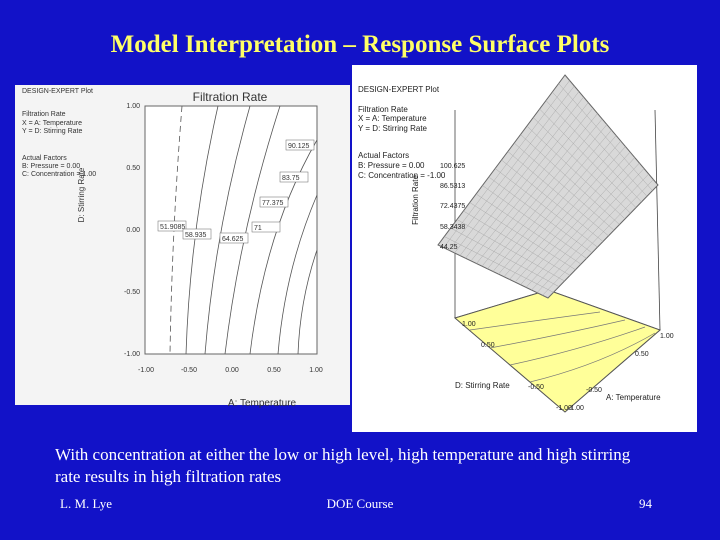 The height and width of the screenshot is (540, 720). What do you see at coordinates (633, 397) in the screenshot?
I see `a-axis-label: A: Temperature` at bounding box center [633, 397].